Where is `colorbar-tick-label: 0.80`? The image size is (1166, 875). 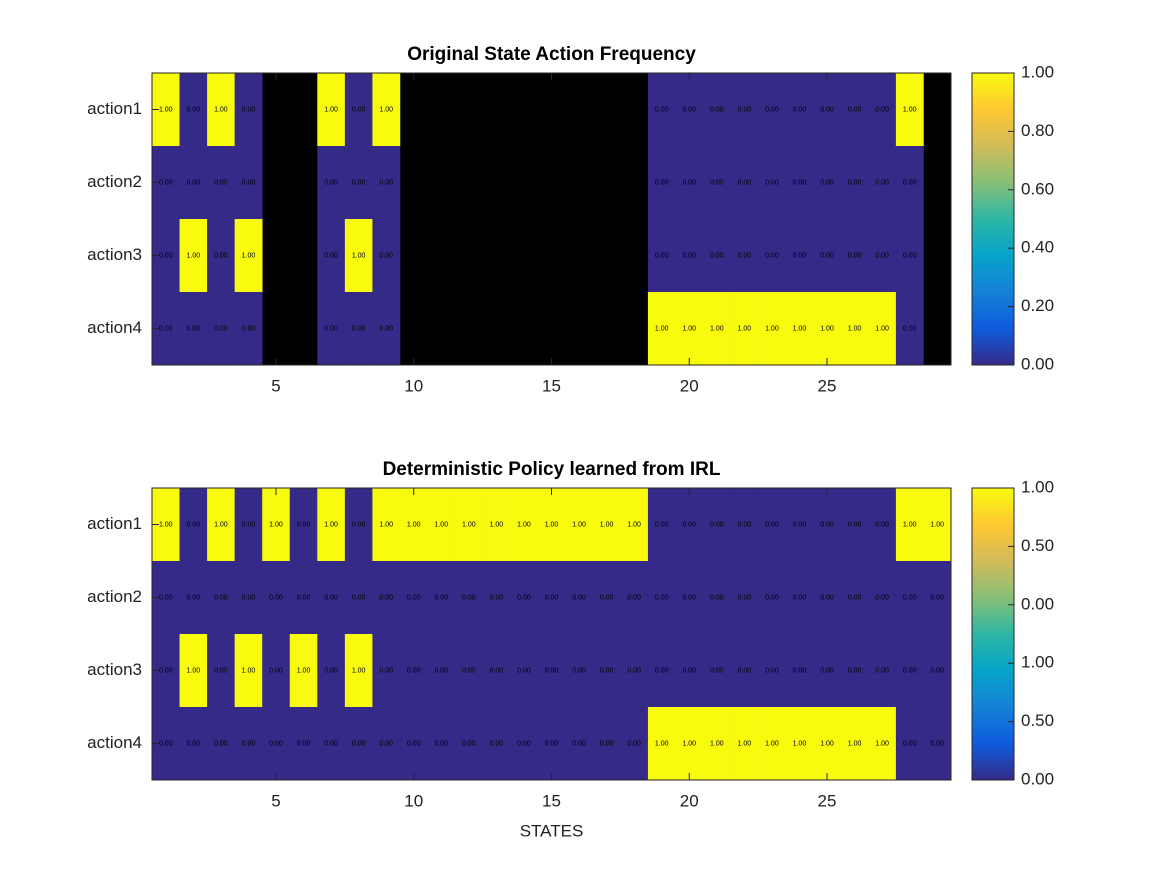
colorbar-tick-label: 0.80 is located at coordinates (1037, 130).